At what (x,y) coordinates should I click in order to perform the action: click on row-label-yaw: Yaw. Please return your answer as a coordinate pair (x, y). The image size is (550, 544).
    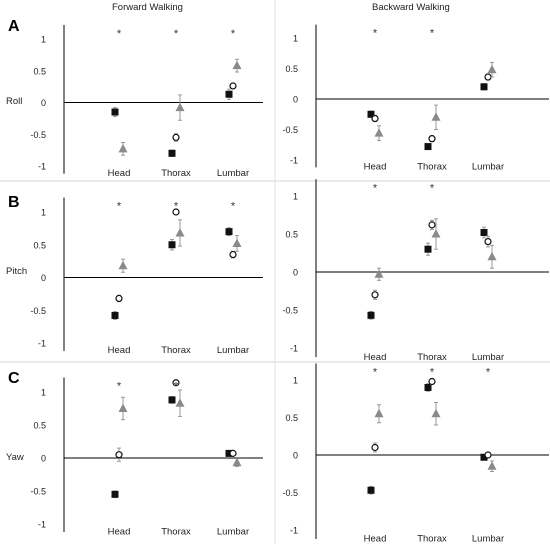
    Looking at the image, I should click on (15, 457).